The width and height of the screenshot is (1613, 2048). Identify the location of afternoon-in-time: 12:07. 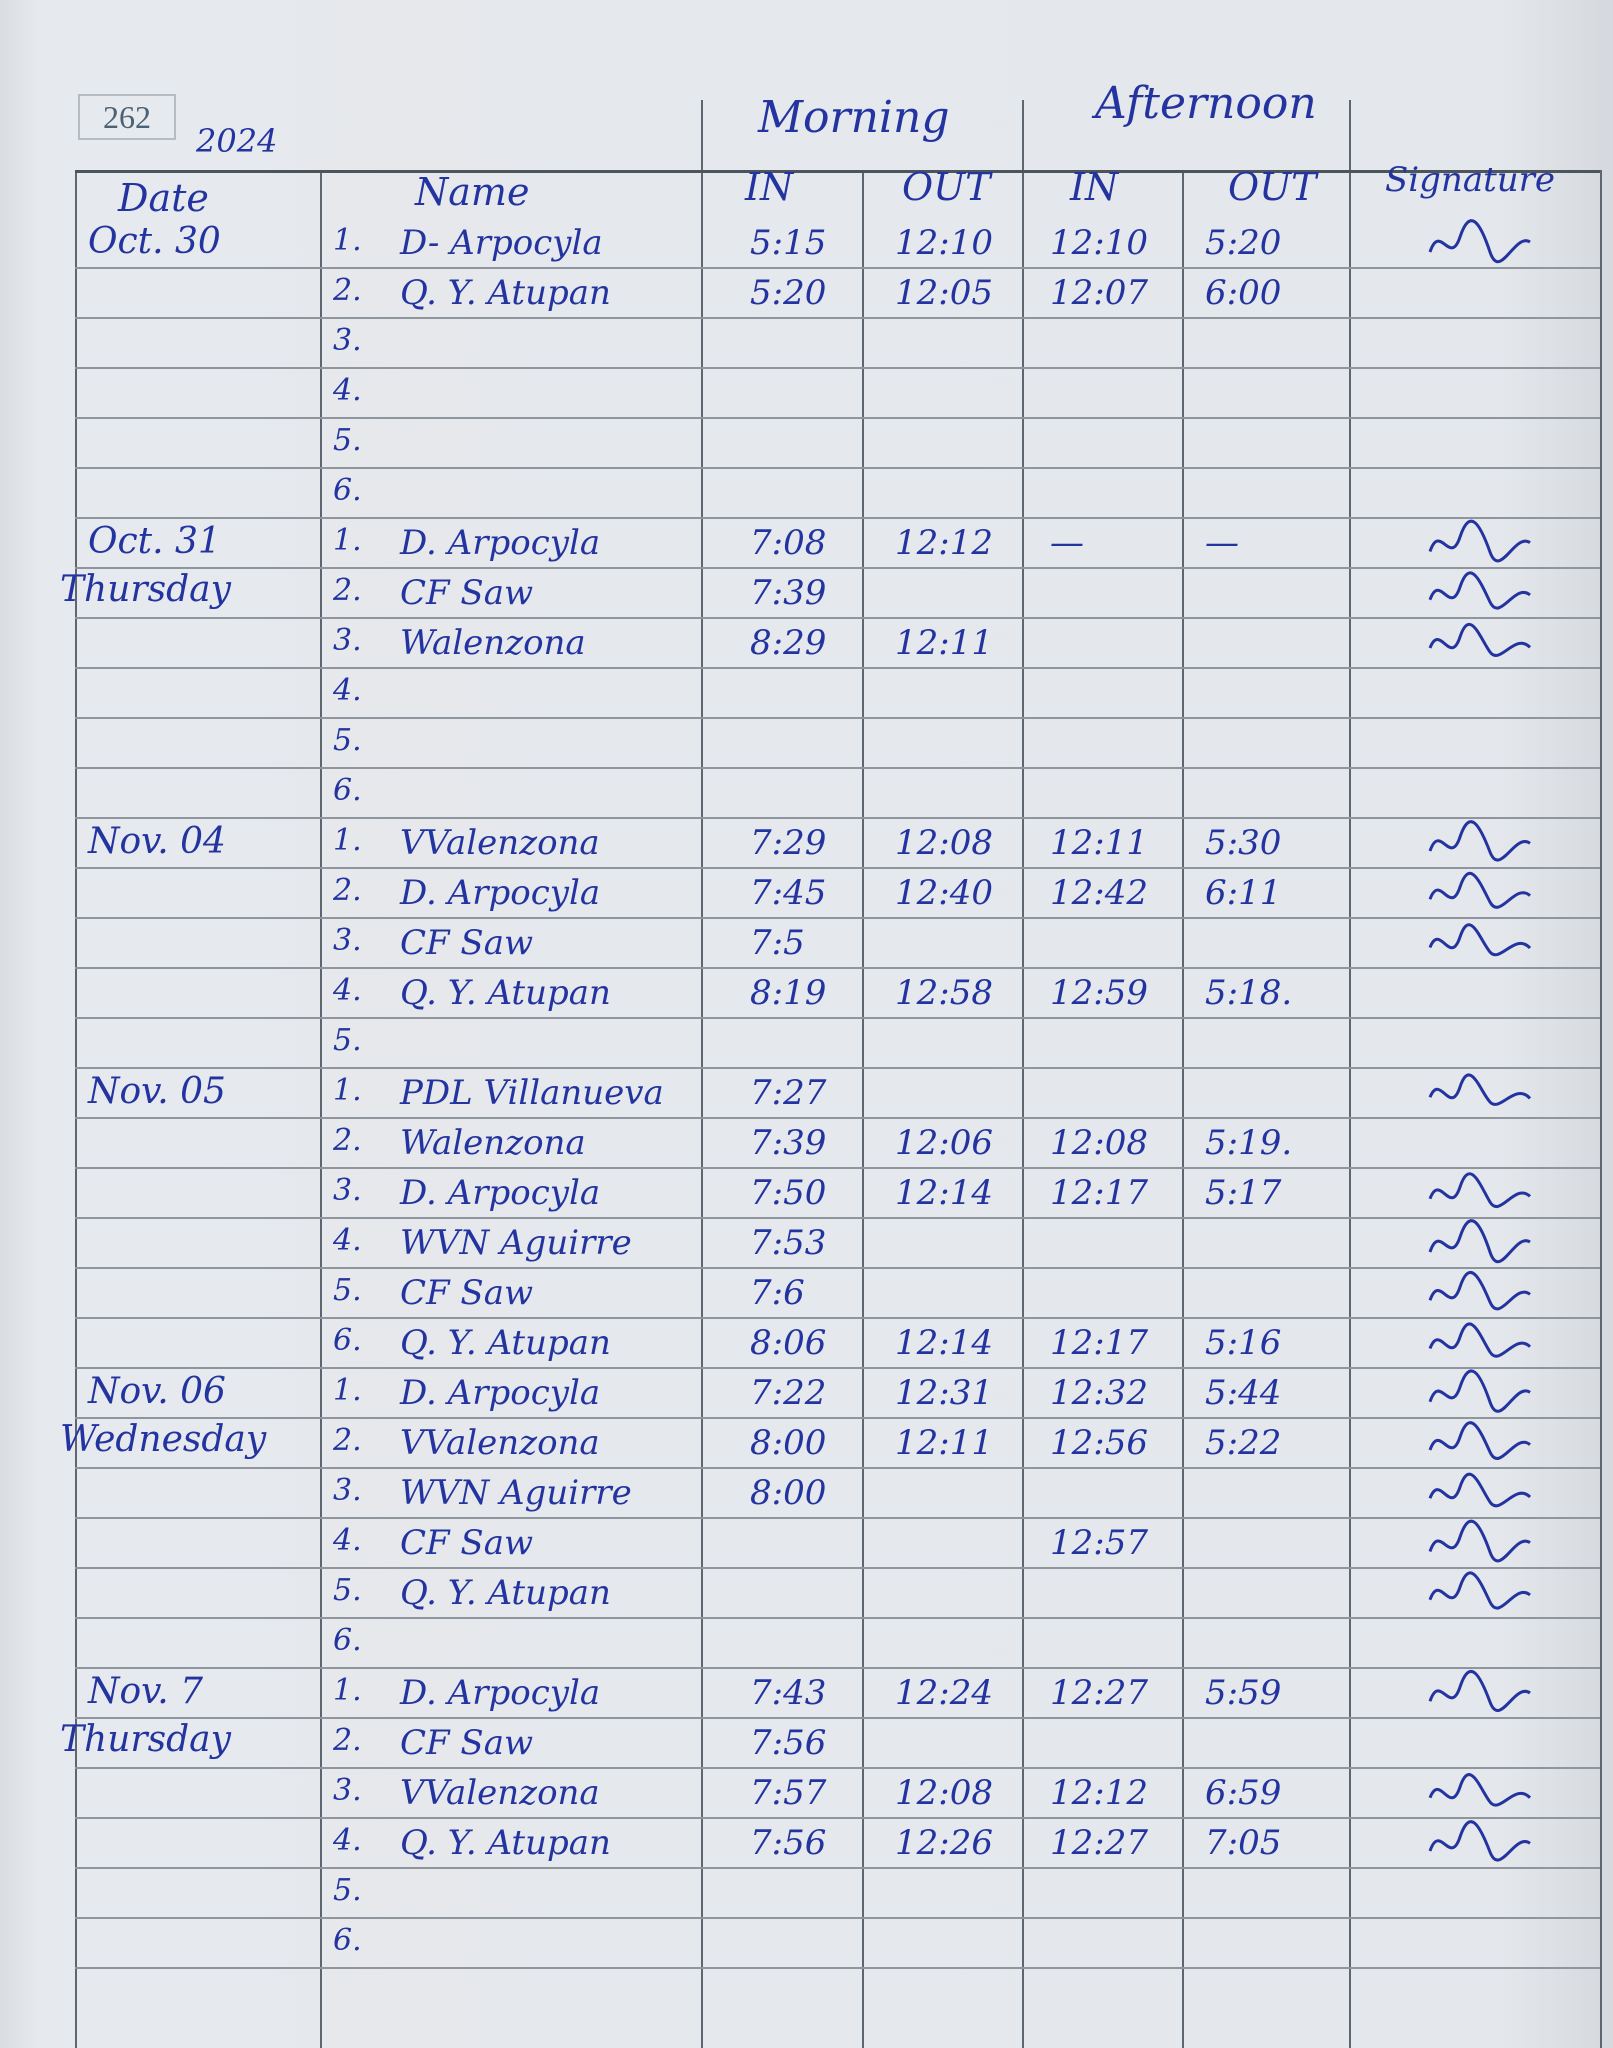
(1099, 293).